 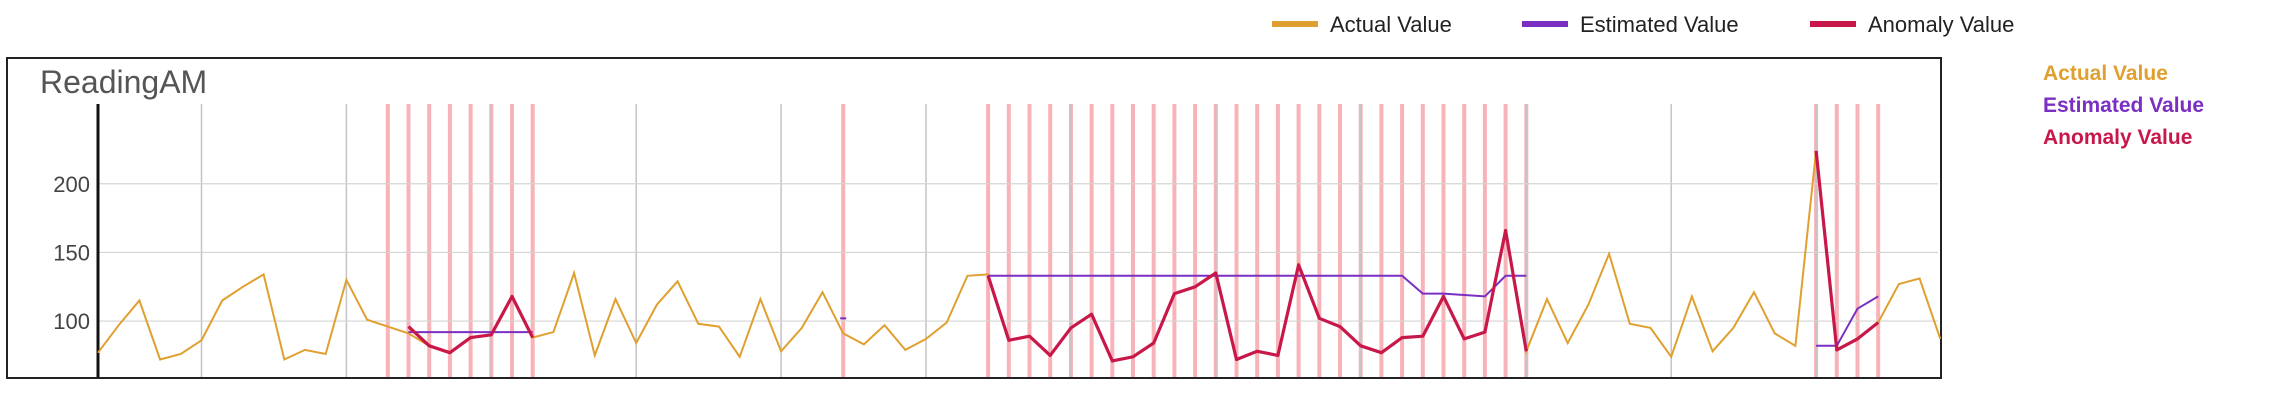 What do you see at coordinates (71, 252) in the screenshot?
I see `y-tick-label: 150` at bounding box center [71, 252].